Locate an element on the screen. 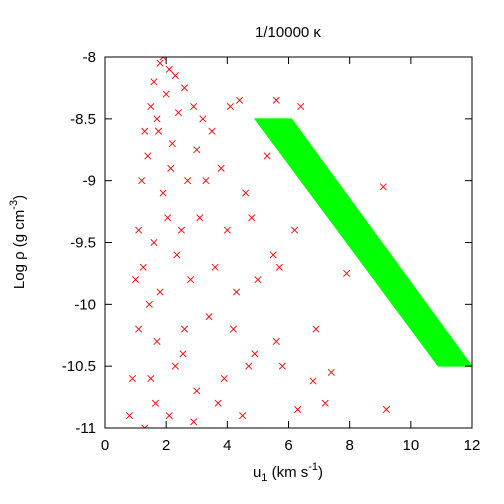 Image resolution: width=504 pixels, height=504 pixels. x-axis-title: u1 (km s-1) is located at coordinates (288, 472).